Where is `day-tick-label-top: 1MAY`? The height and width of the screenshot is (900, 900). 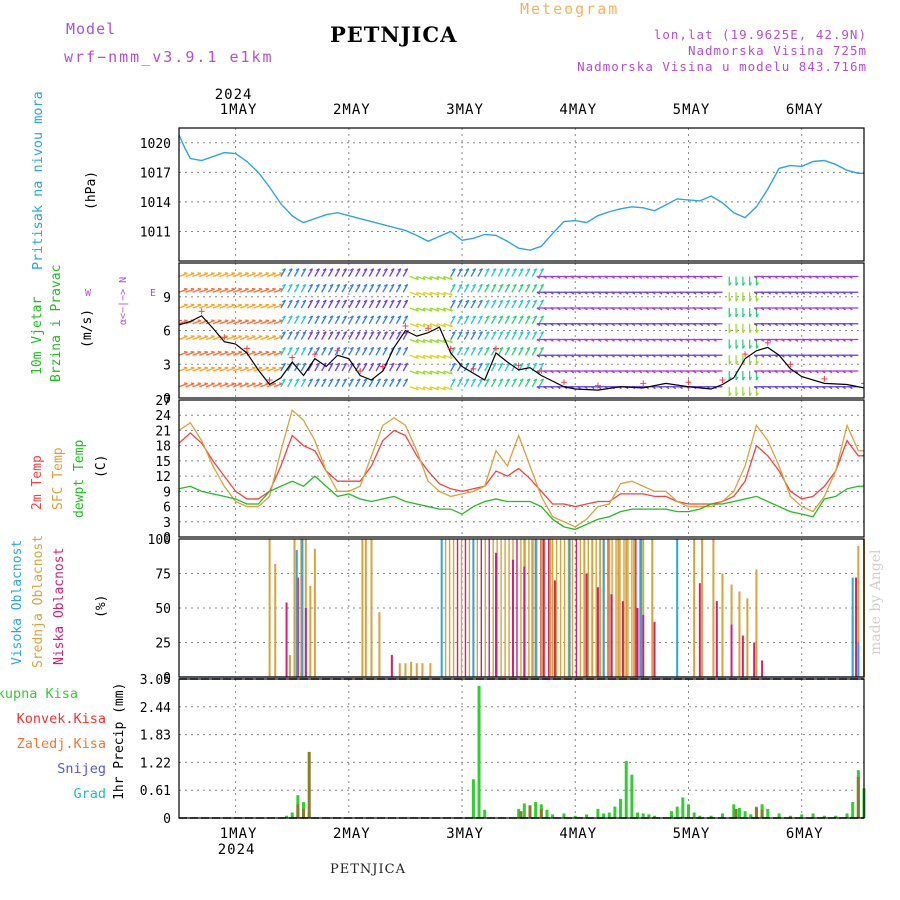 day-tick-label-top: 1MAY is located at coordinates (239, 110).